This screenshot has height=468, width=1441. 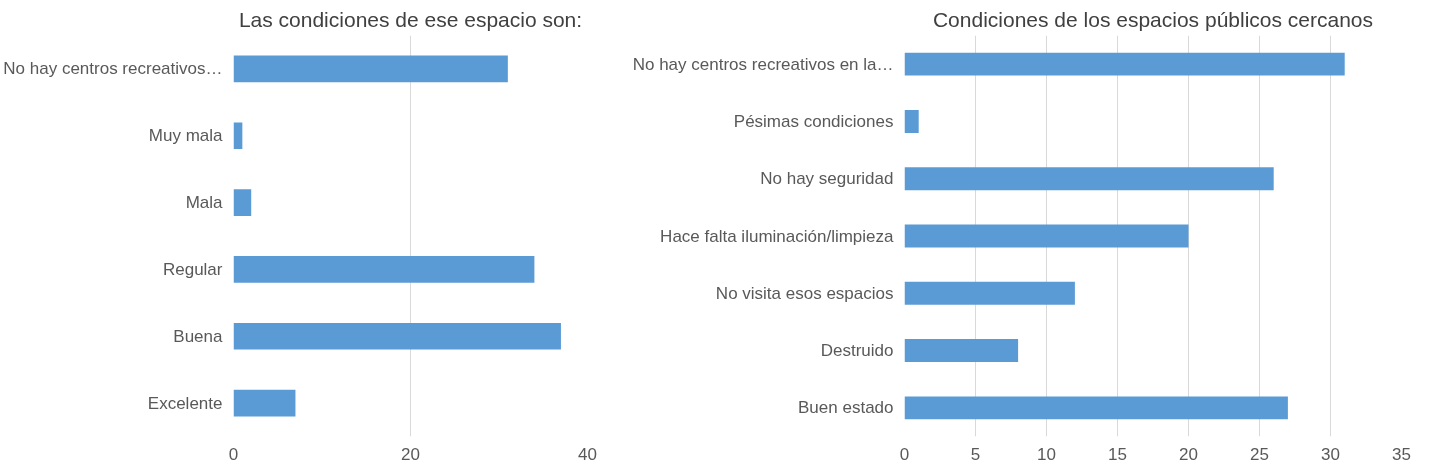 What do you see at coordinates (1259, 454) in the screenshot?
I see `x-tick-label: 25` at bounding box center [1259, 454].